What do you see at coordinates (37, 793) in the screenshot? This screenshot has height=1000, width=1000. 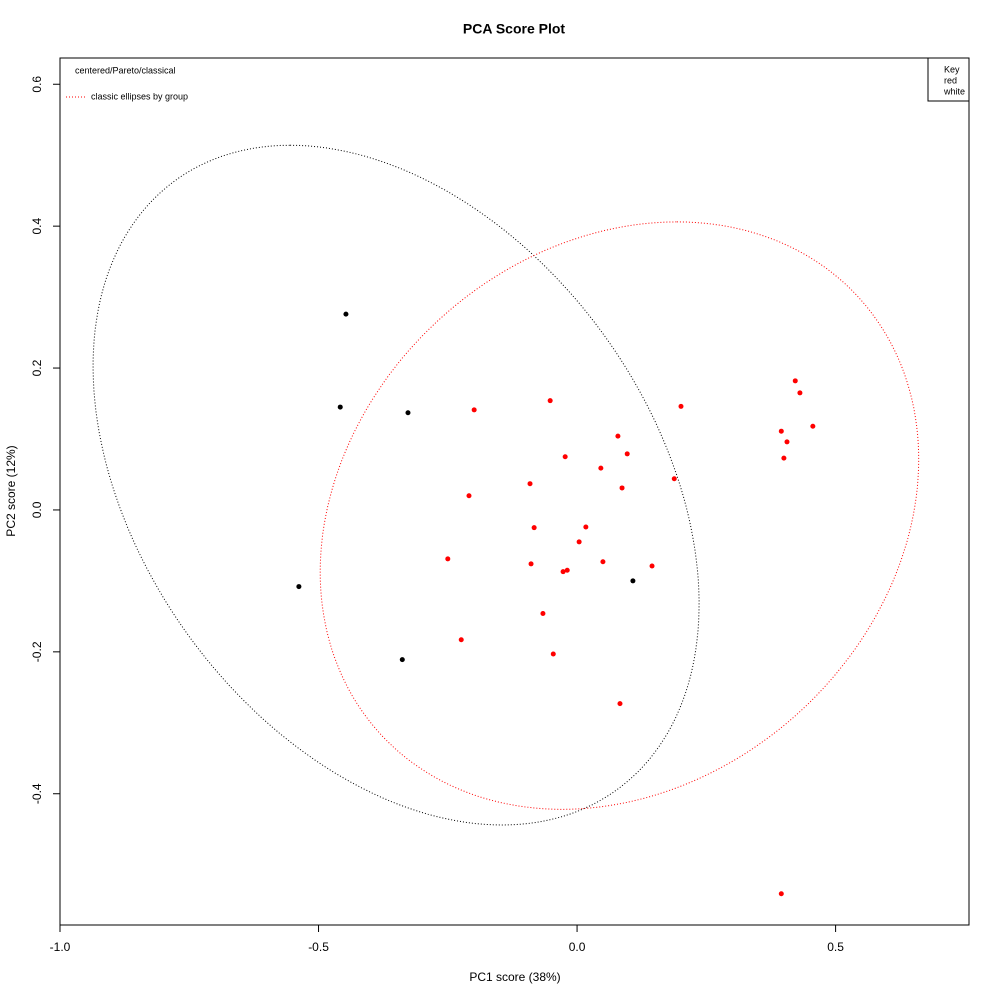 I see `y-tick-label: -0.4` at bounding box center [37, 793].